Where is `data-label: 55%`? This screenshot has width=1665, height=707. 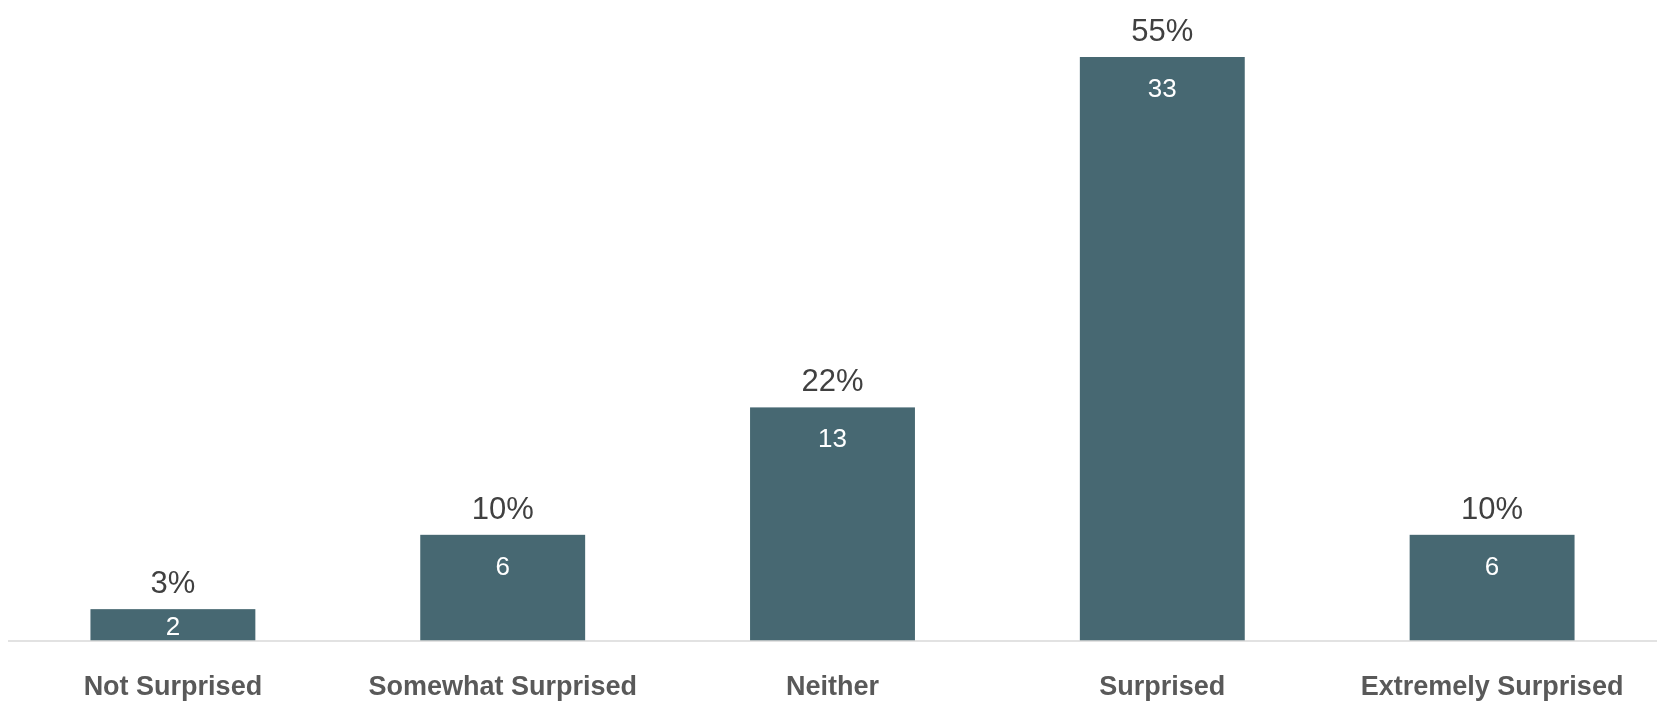 data-label: 55% is located at coordinates (1162, 30).